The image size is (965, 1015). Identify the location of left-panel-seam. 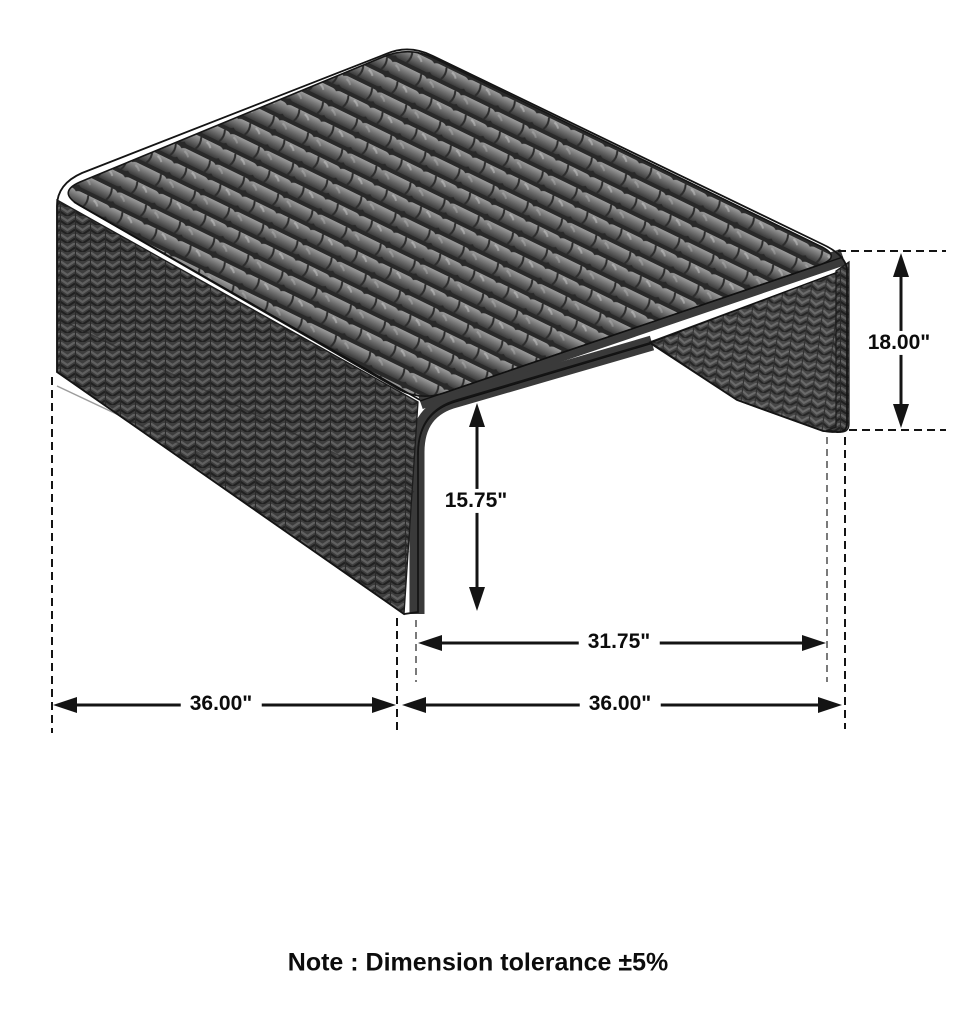
(235, 405).